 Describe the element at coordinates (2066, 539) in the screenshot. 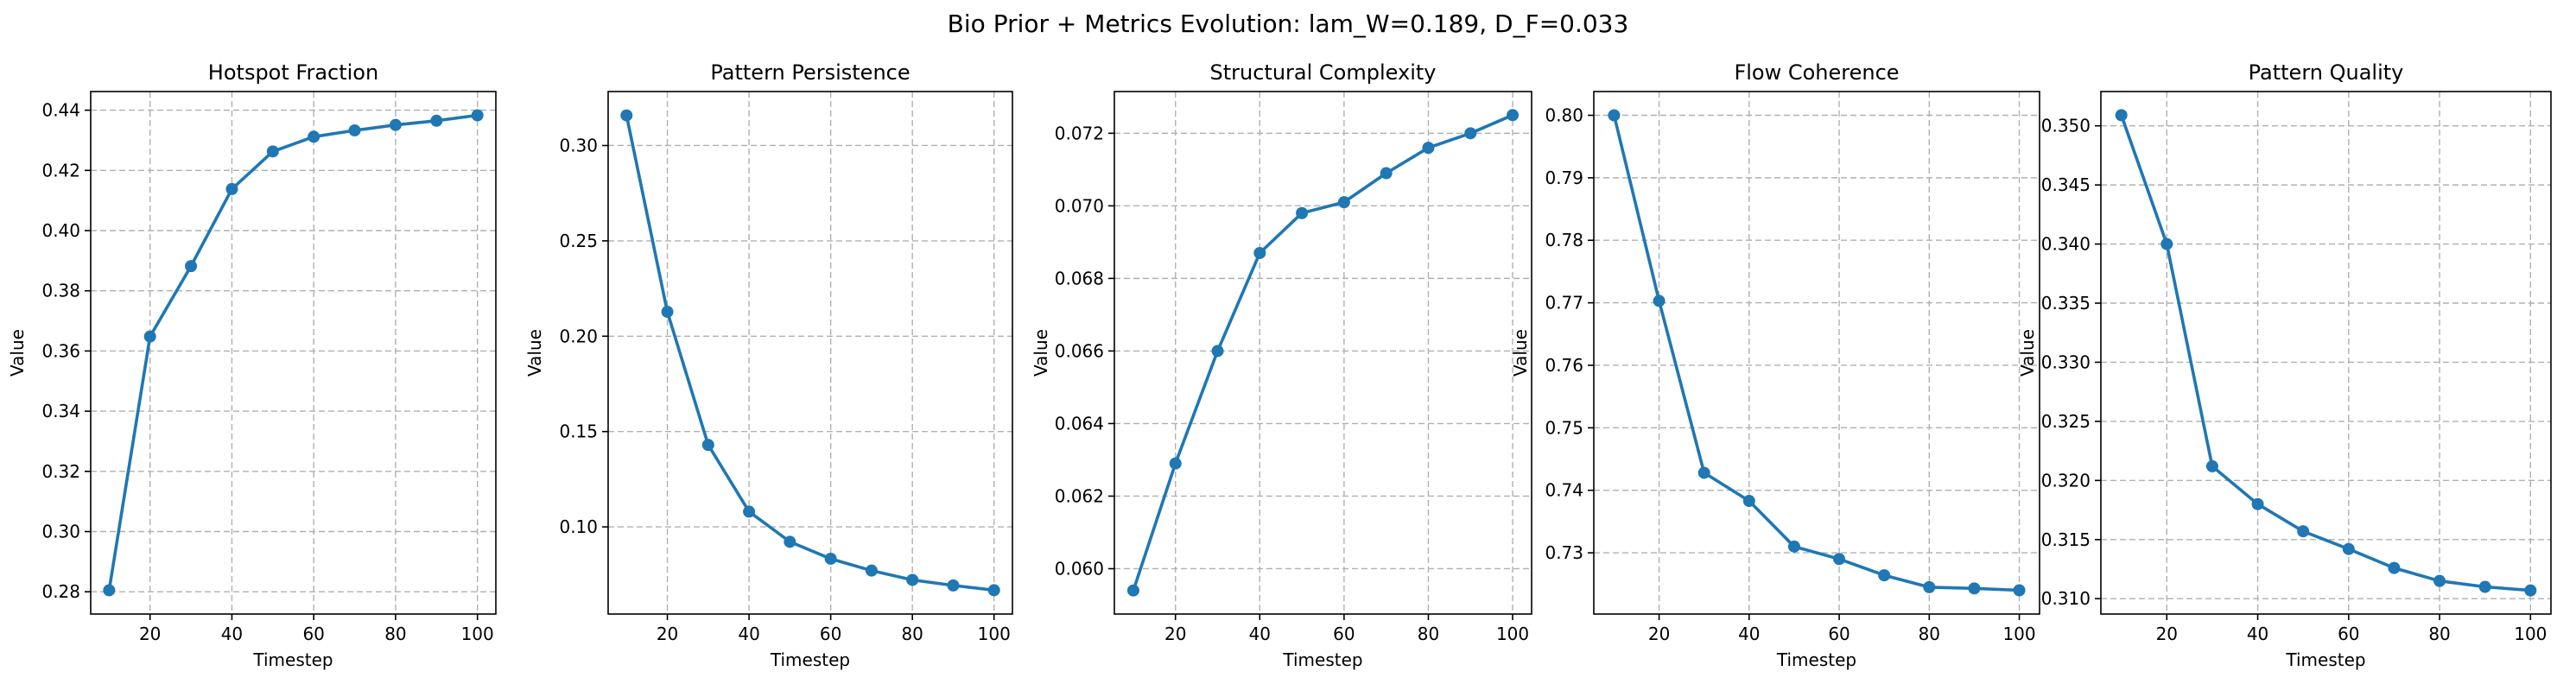

I see `y-tick-label: 0.315` at that location.